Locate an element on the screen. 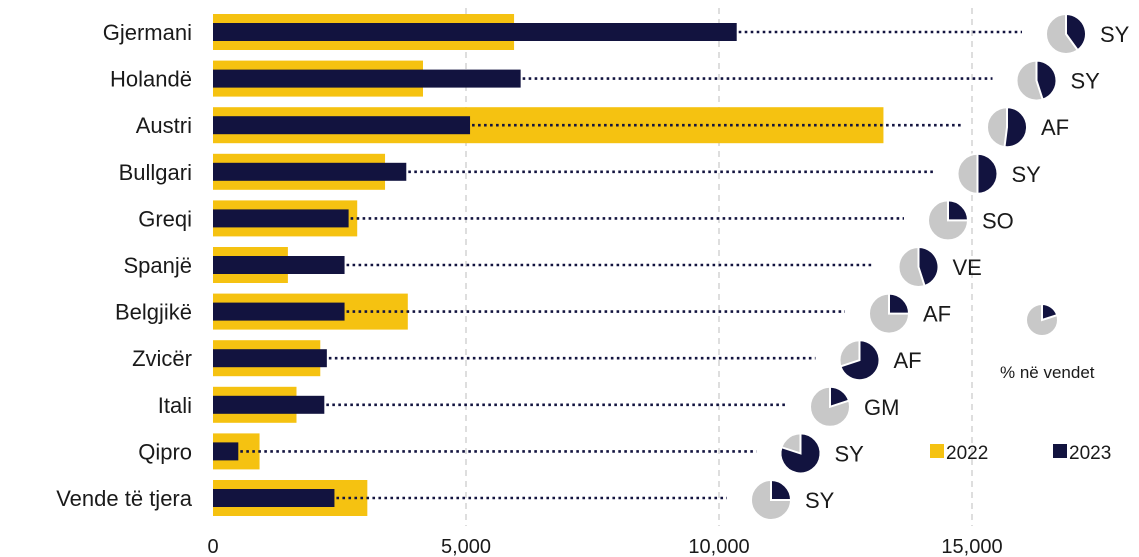 This screenshot has height=557, width=1139. pie-3-slice is located at coordinates (987, 173).